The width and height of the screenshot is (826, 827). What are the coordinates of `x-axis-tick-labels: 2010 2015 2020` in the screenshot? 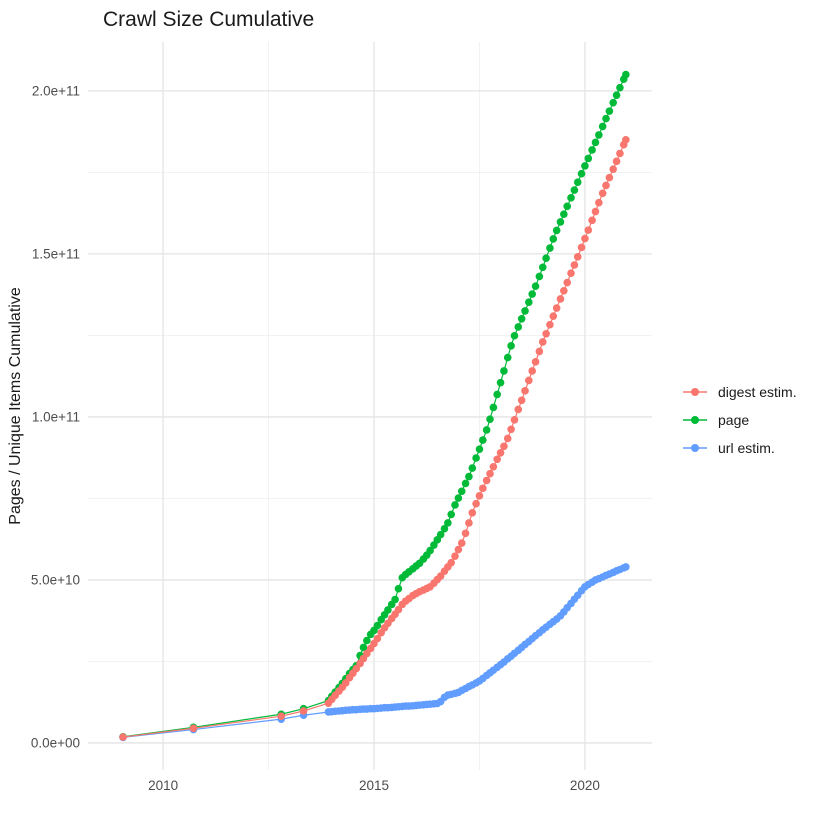 It's located at (374, 785).